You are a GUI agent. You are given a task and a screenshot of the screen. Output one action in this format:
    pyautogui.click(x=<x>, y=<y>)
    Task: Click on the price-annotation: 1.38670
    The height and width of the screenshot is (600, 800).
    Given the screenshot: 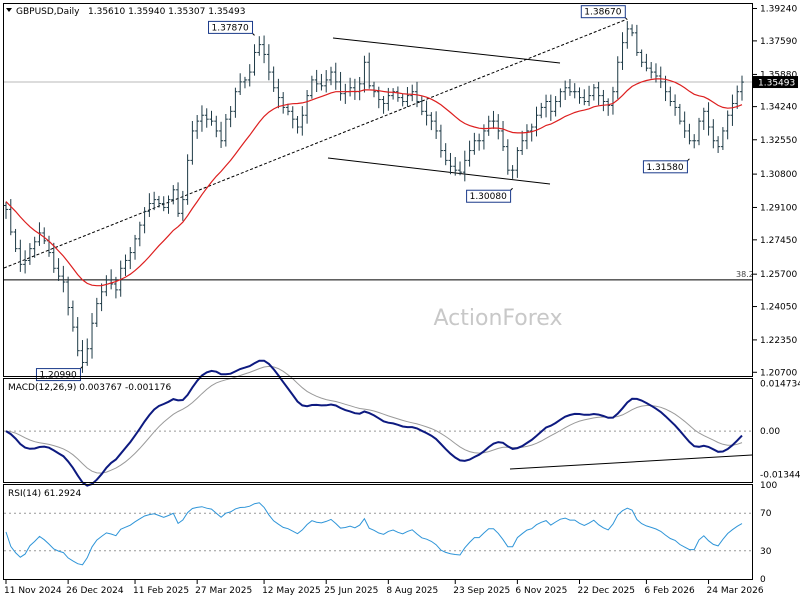 What is the action you would take?
    pyautogui.click(x=604, y=13)
    